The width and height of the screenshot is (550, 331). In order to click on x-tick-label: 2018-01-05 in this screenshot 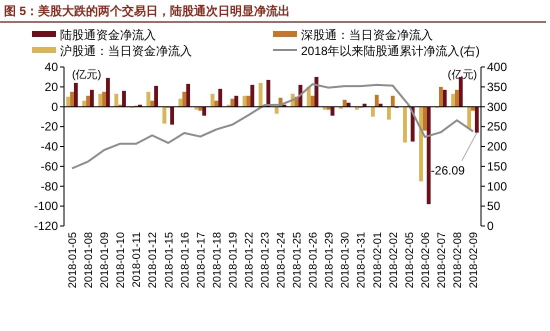, I will do `click(73, 260)`.